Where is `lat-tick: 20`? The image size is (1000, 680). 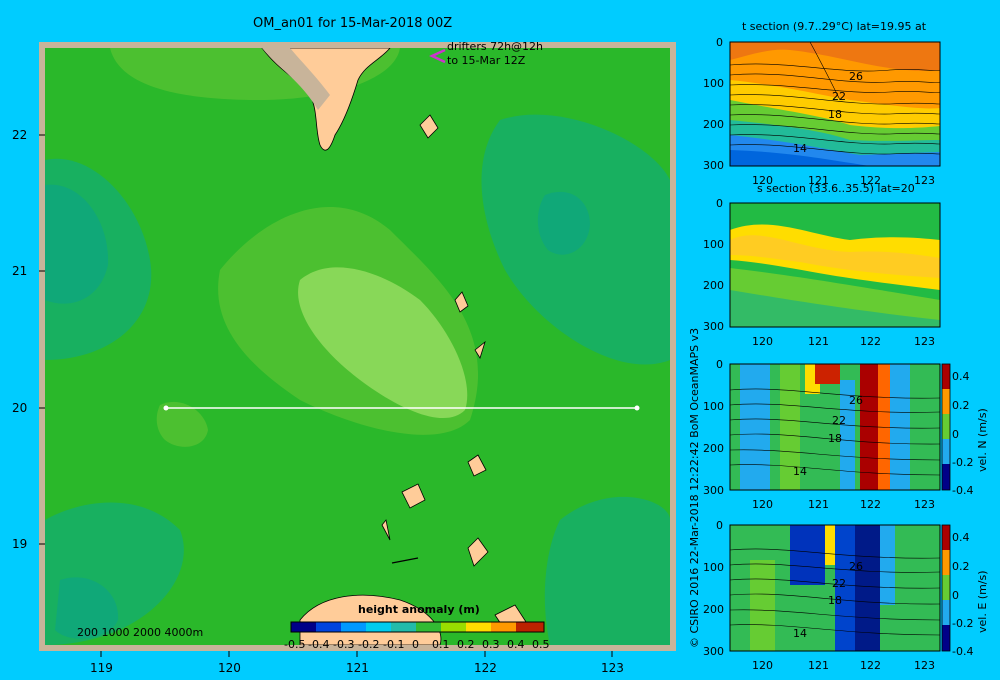 lat-tick: 20 is located at coordinates (20, 408).